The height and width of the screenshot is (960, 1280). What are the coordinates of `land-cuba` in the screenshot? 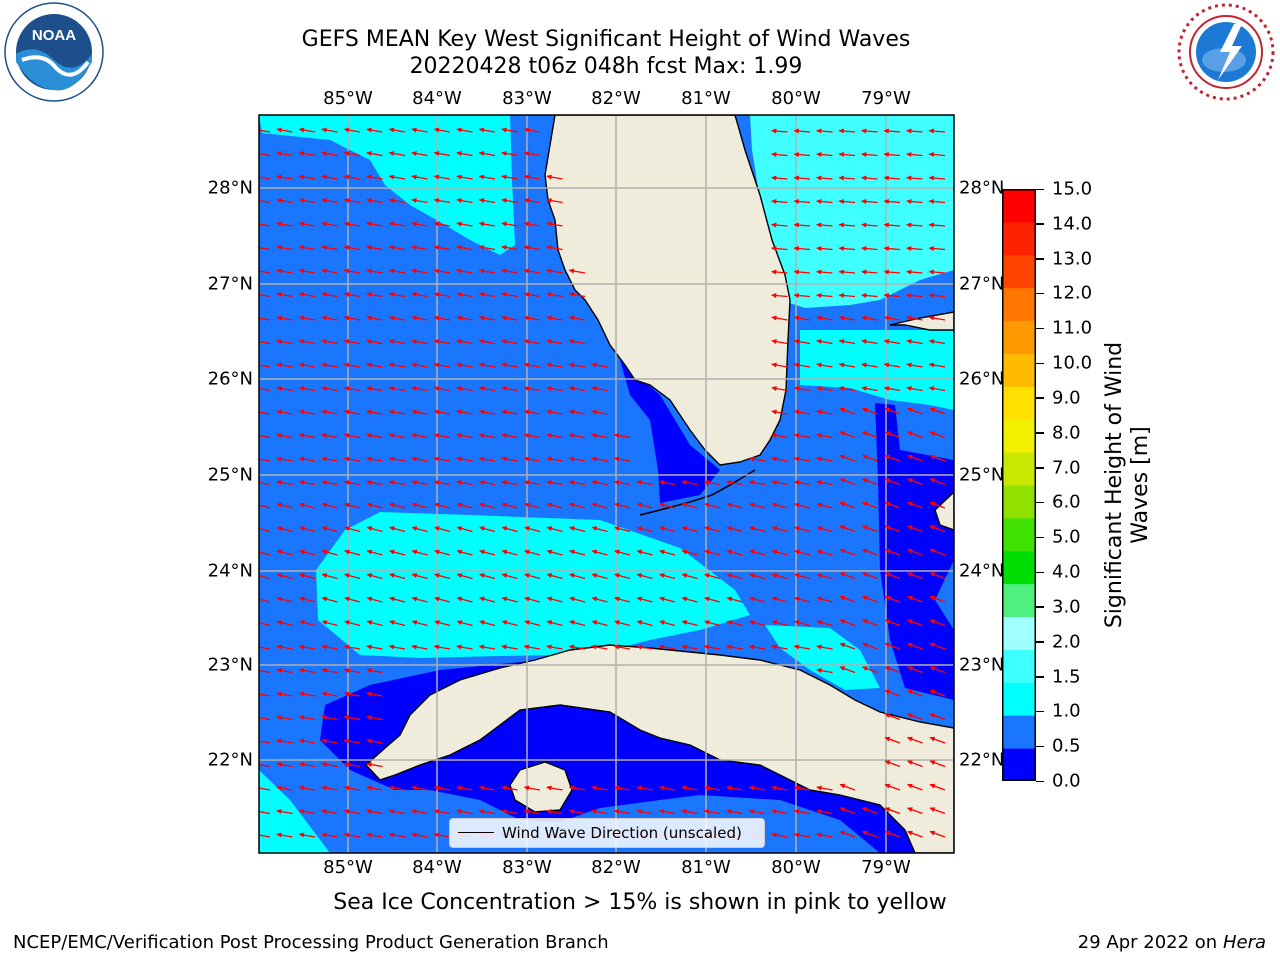 It's located at (659, 748).